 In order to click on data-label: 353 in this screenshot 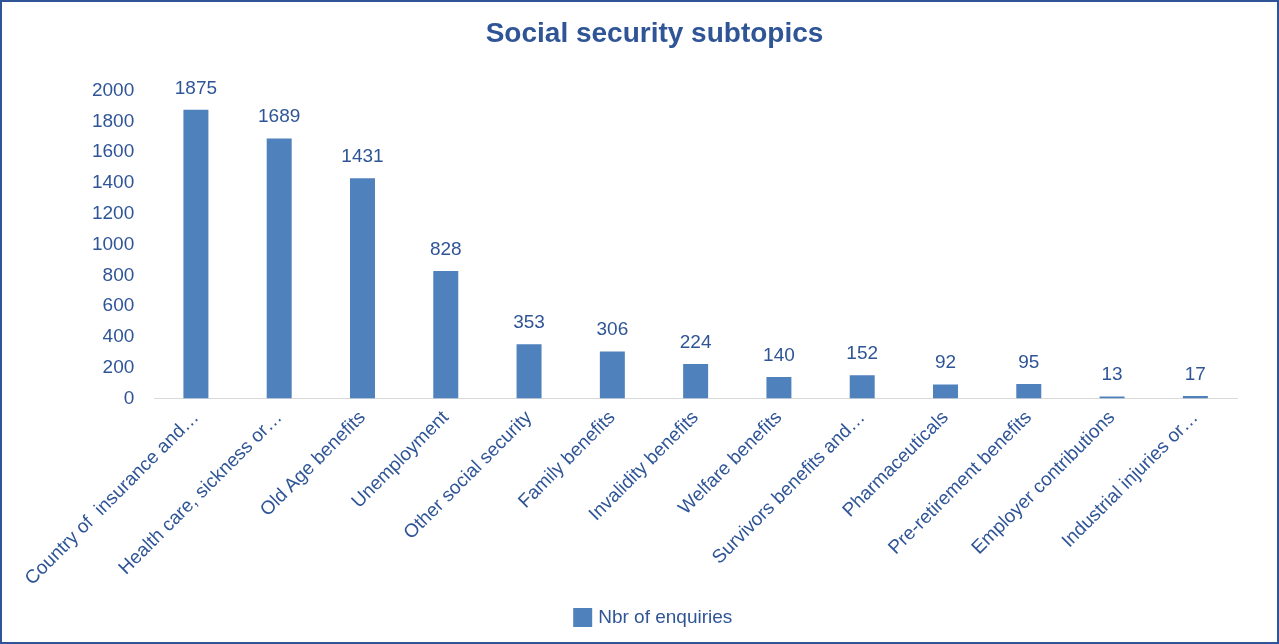, I will do `click(529, 321)`.